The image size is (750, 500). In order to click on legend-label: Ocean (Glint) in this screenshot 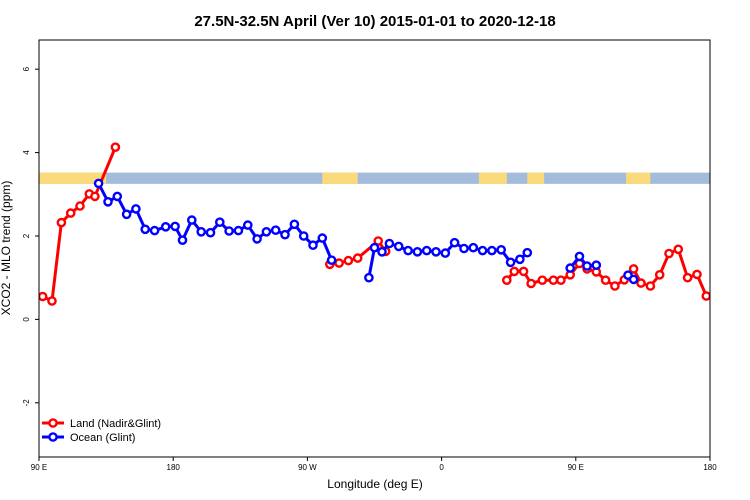, I will do `click(102, 438)`.